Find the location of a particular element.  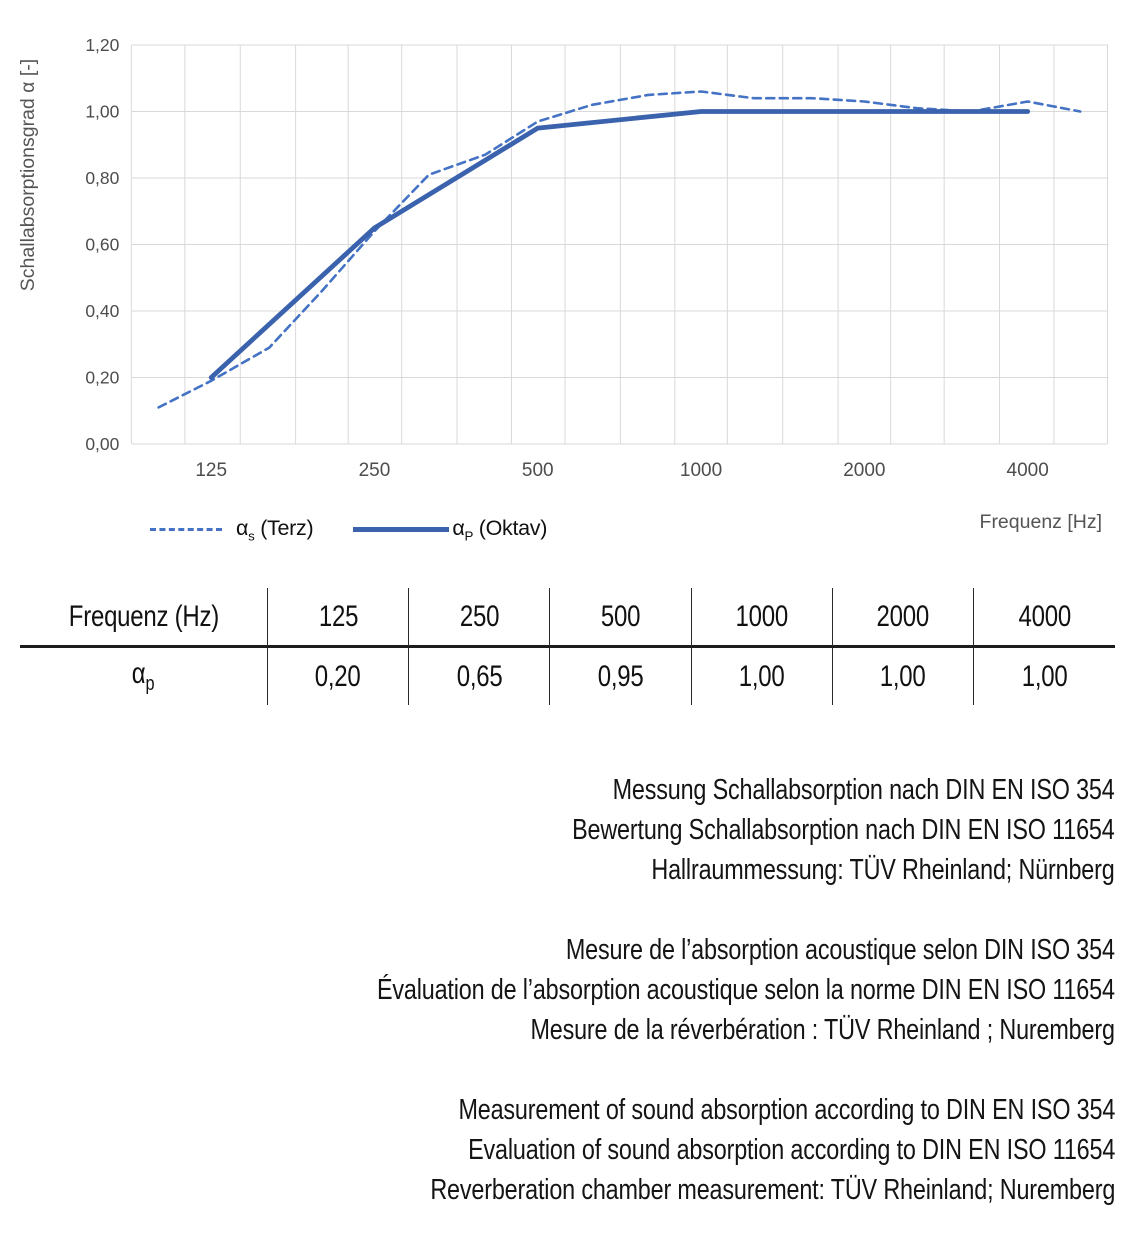

table-alpha-value: 0,20 is located at coordinates (339, 676).